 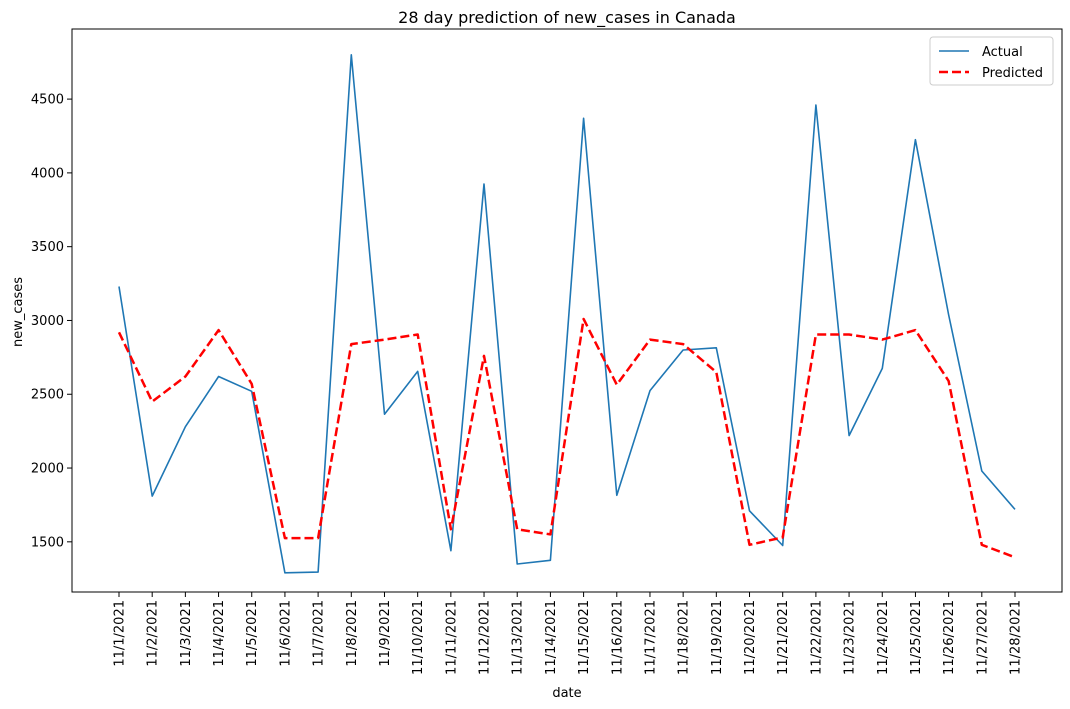 I want to click on x-tick-label: 11/9/2021, so click(x=385, y=633).